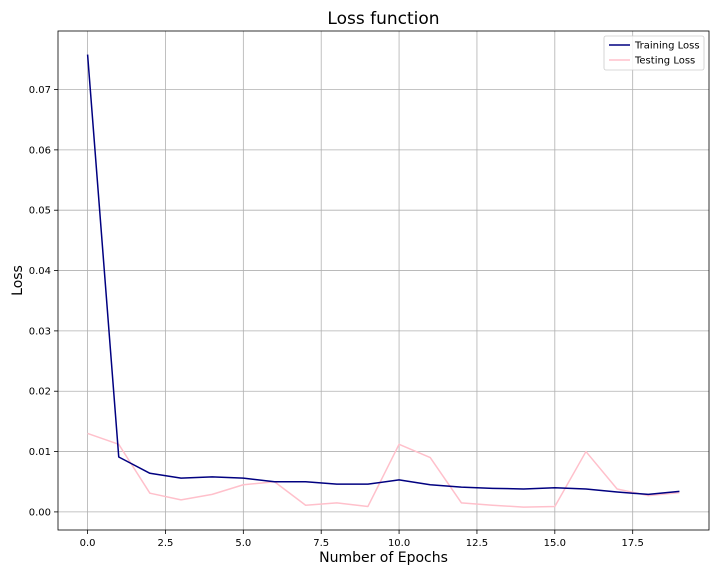  What do you see at coordinates (399, 543) in the screenshot?
I see `x-tick-label: 10.0` at bounding box center [399, 543].